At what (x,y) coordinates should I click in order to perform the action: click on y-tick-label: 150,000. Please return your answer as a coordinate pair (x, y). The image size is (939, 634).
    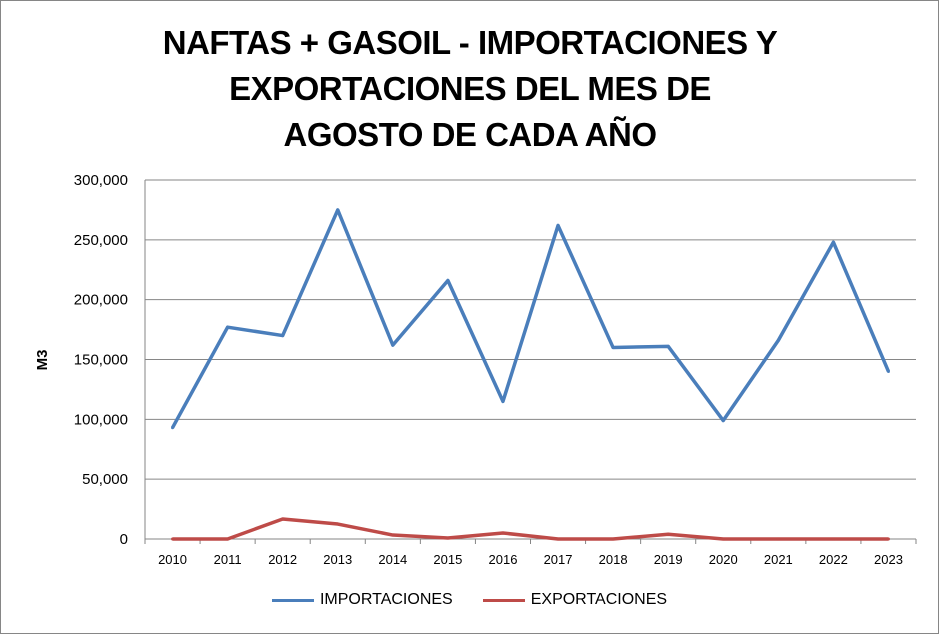
    Looking at the image, I should click on (101, 360).